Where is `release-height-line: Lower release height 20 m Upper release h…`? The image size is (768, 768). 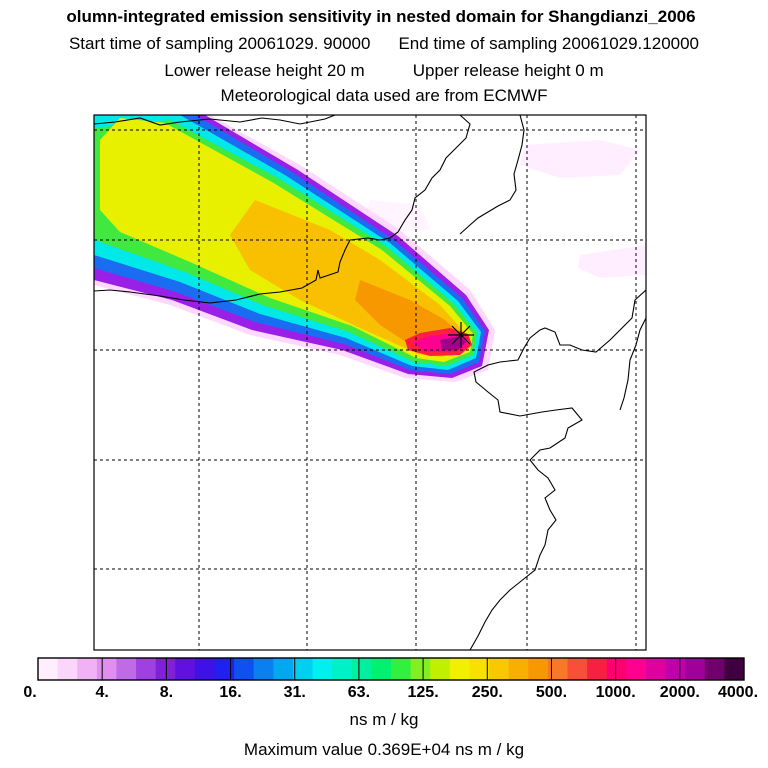
release-height-line: Lower release height 20 m Upper release h… is located at coordinates (384, 71).